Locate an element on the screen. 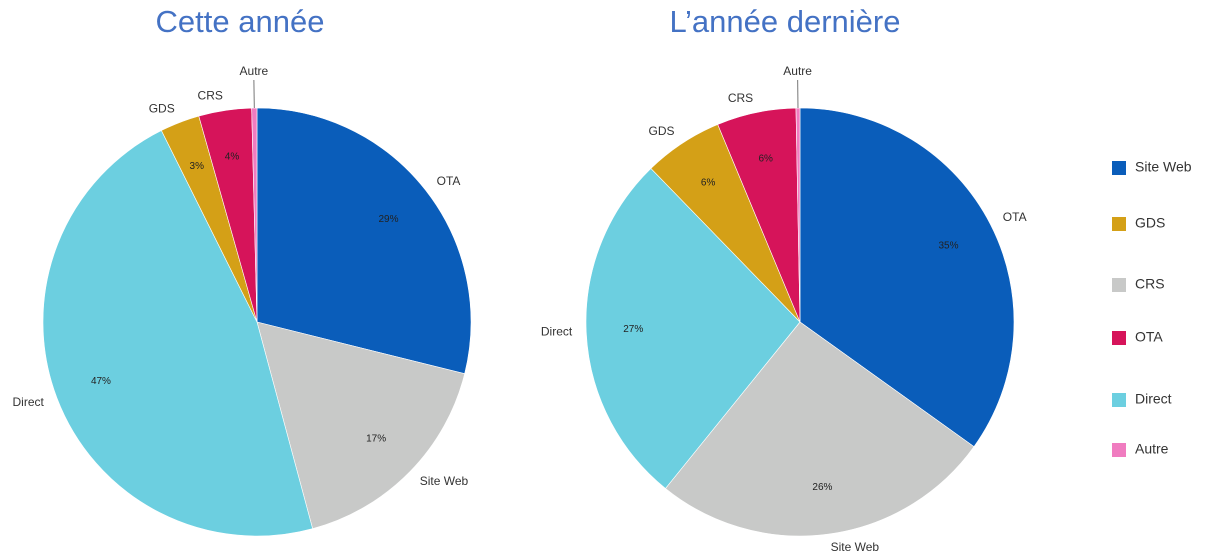 This screenshot has width=1208, height=557. chart-title: Cette année is located at coordinates (240, 21).